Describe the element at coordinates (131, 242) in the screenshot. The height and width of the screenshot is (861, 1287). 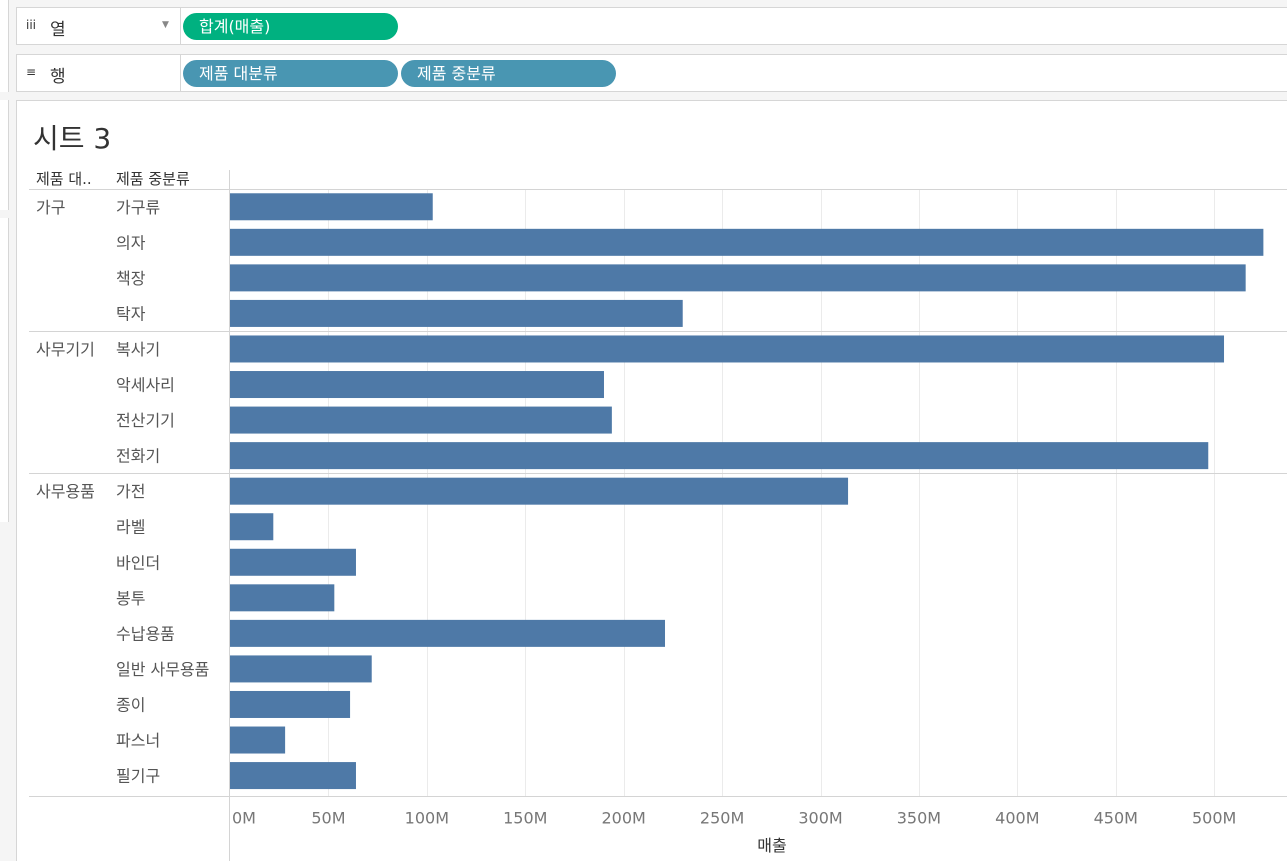
I see `category-label: 의자` at that location.